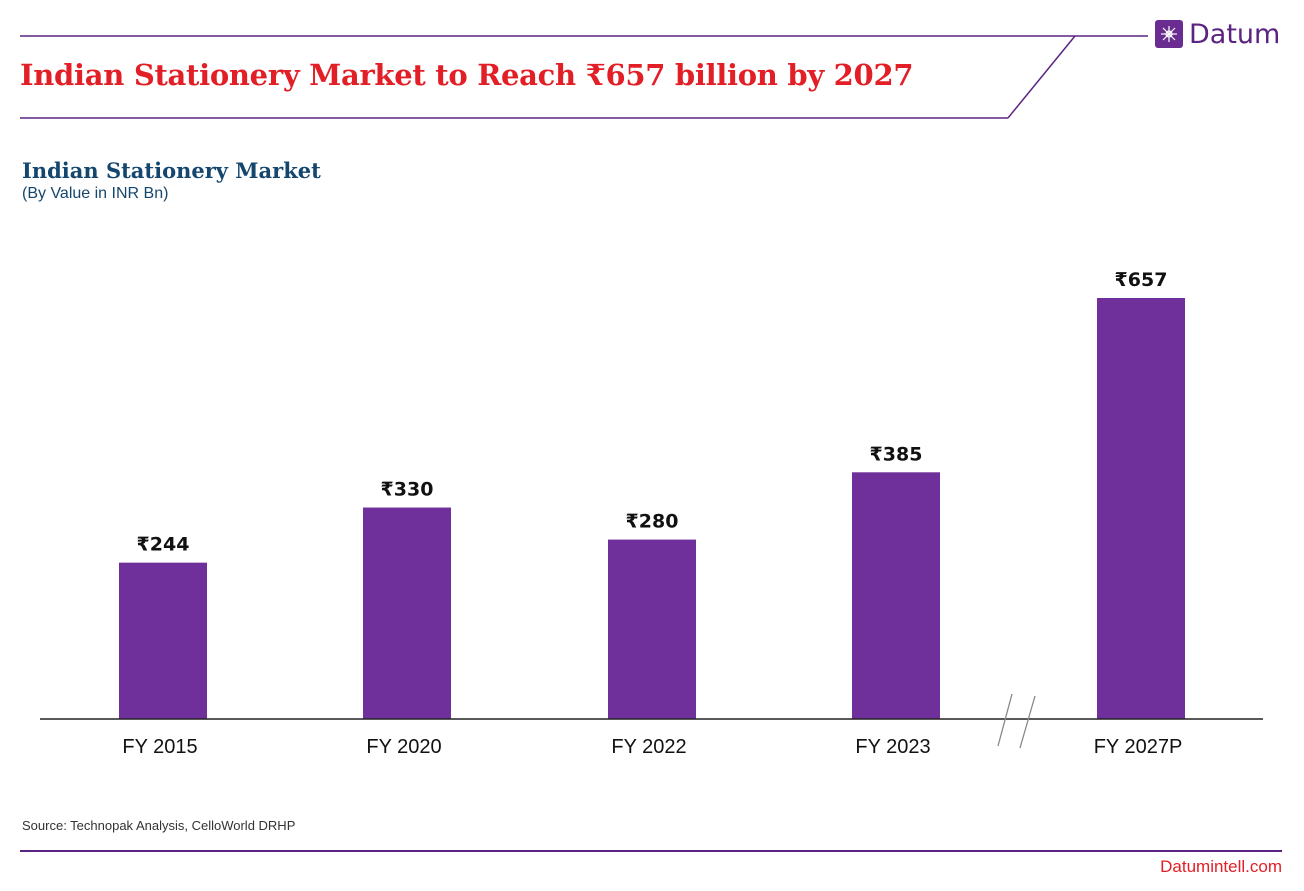  Describe the element at coordinates (648, 747) in the screenshot. I see `x-tick-label: FY 2022` at that location.